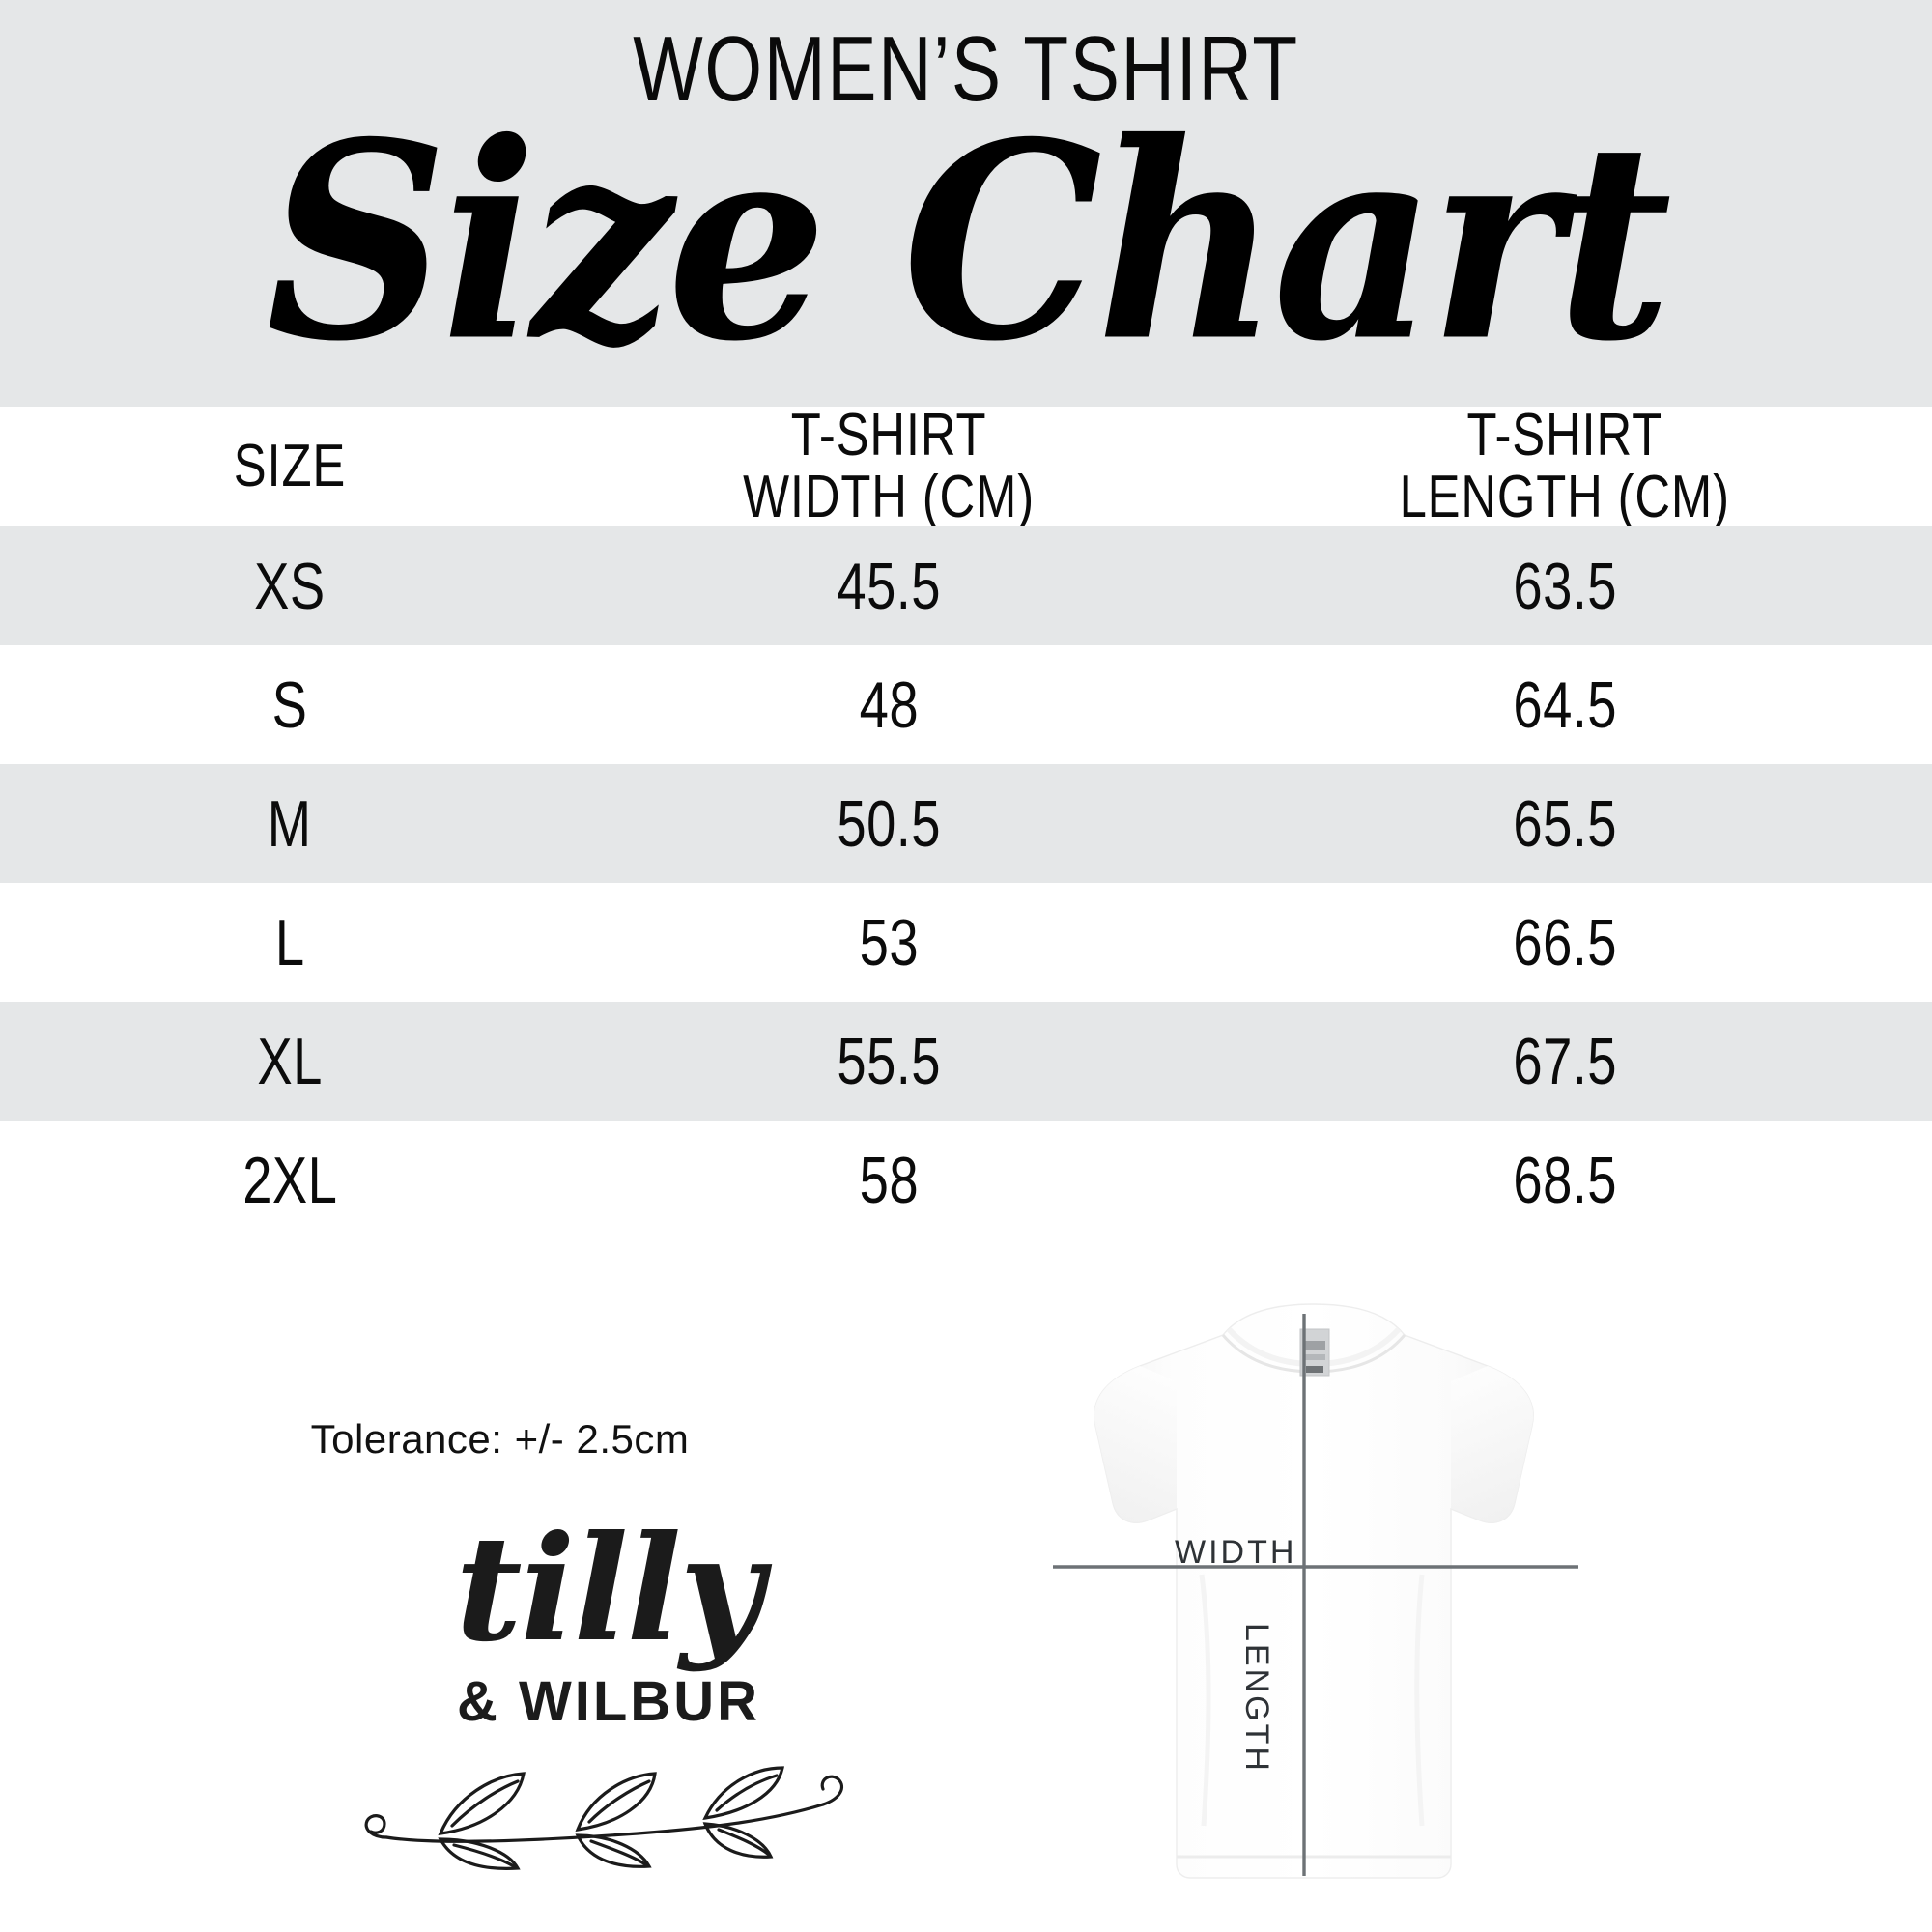 The height and width of the screenshot is (1932, 1932). I want to click on cell-length: 66.5, so click(1565, 942).